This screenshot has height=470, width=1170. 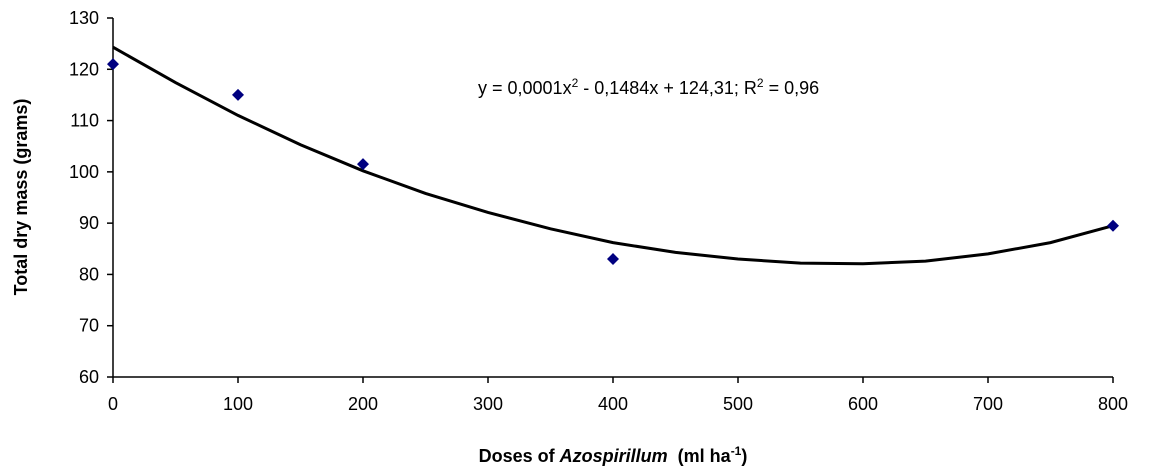 What do you see at coordinates (1113, 404) in the screenshot?
I see `x-tick-label: 800` at bounding box center [1113, 404].